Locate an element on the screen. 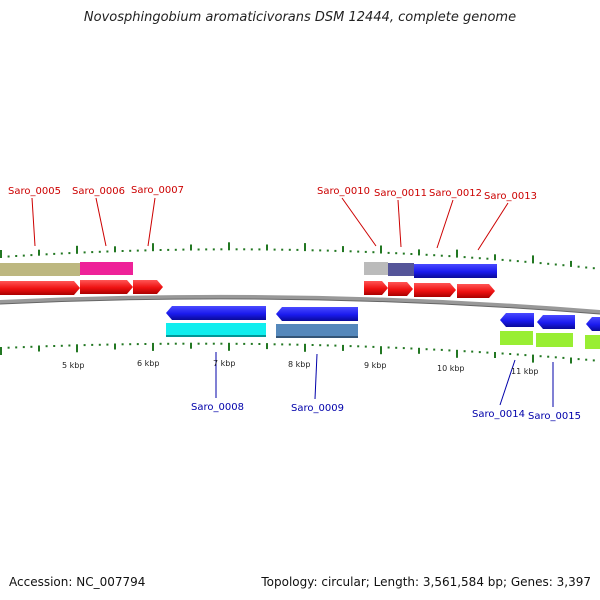  scale-label-7kbp: 7 kbp is located at coordinates (224, 363).